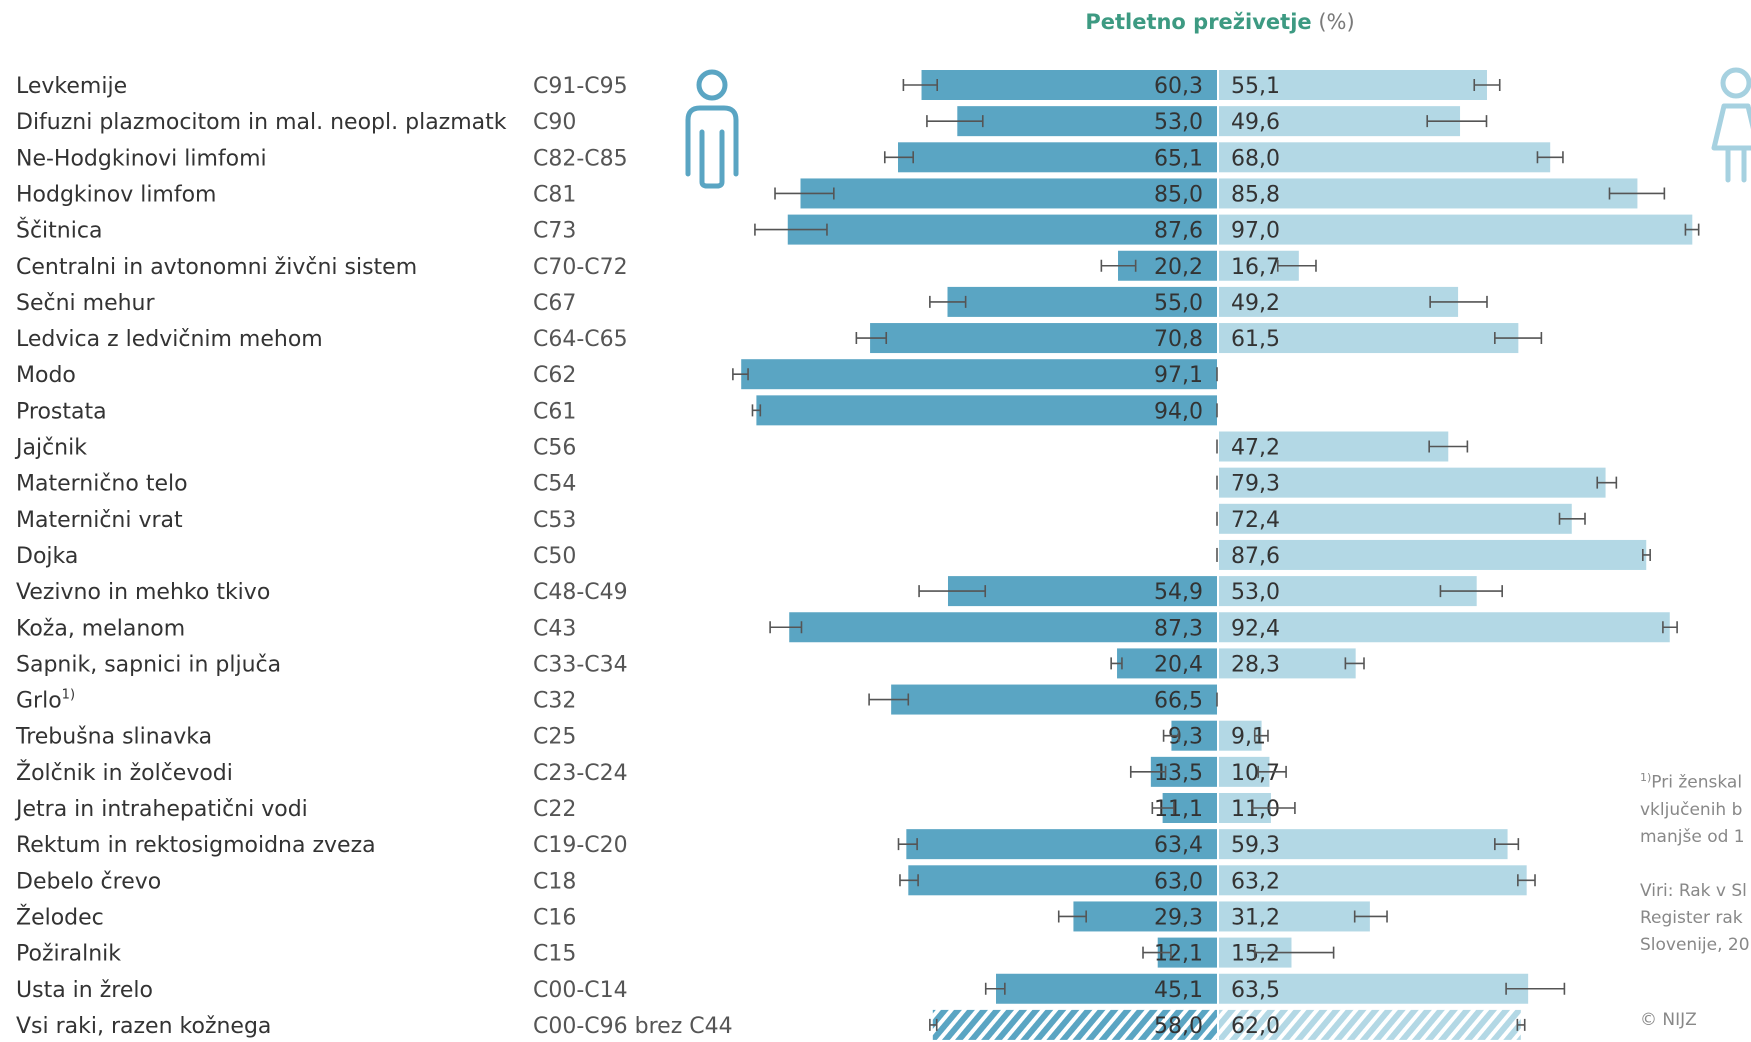 The height and width of the screenshot is (1042, 1751). Describe the element at coordinates (554, 881) in the screenshot. I see `icd-code: C18` at that location.